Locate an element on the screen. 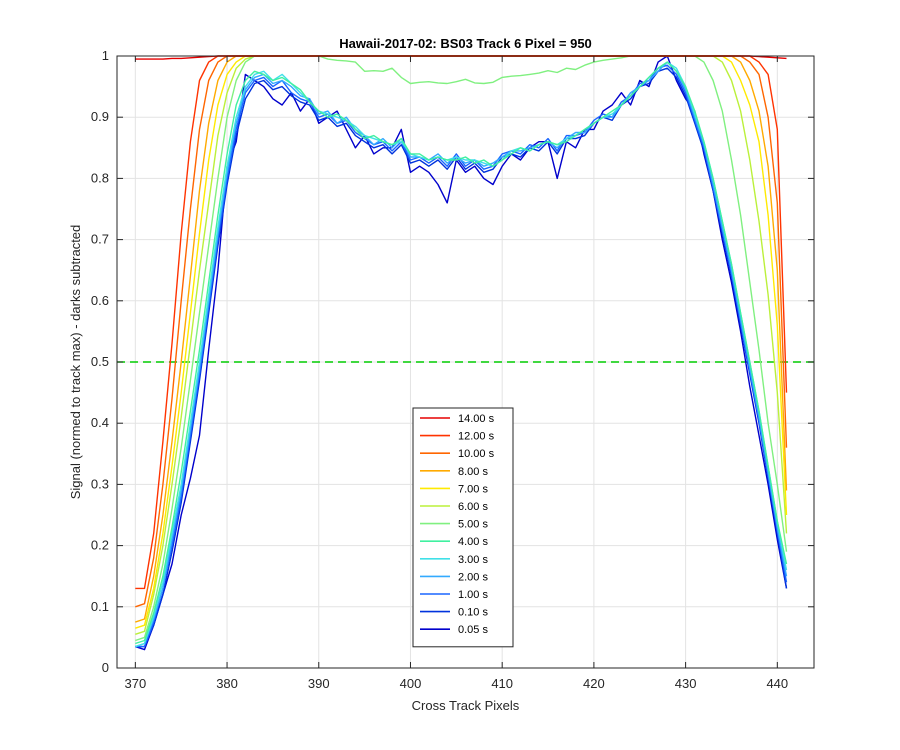  y-tick-label: 0.1 is located at coordinates (100, 606).